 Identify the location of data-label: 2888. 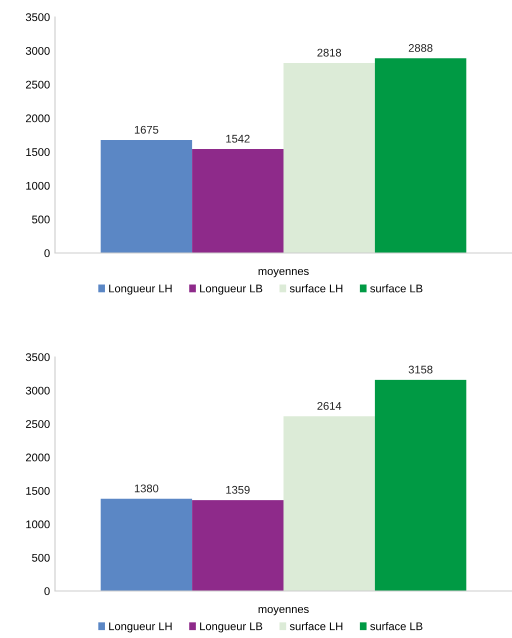
(420, 48).